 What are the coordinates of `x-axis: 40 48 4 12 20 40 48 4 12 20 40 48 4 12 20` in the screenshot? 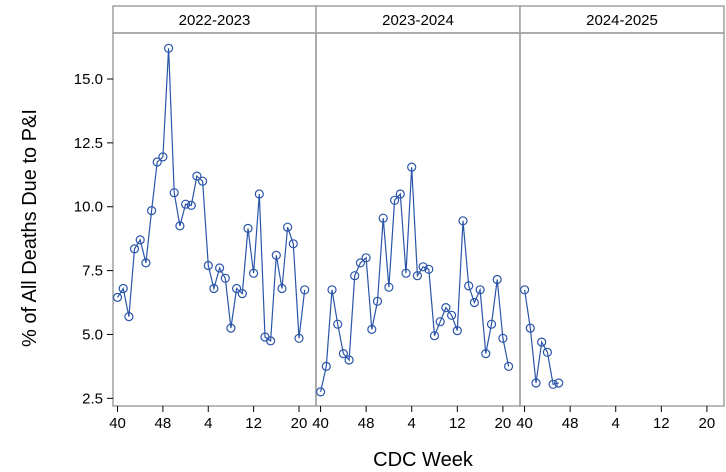 It's located at (412, 419).